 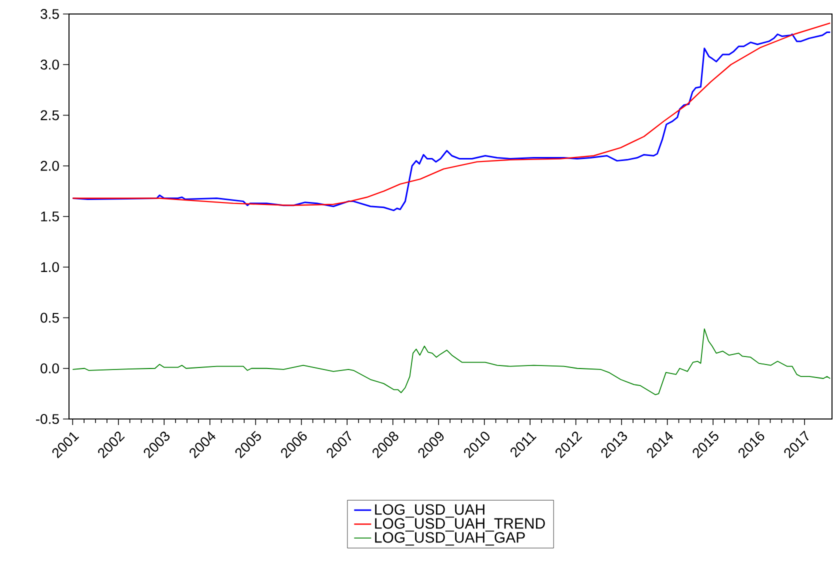 What do you see at coordinates (460, 525) in the screenshot?
I see `legend-label: LOG_USD_UAH_TREND` at bounding box center [460, 525].